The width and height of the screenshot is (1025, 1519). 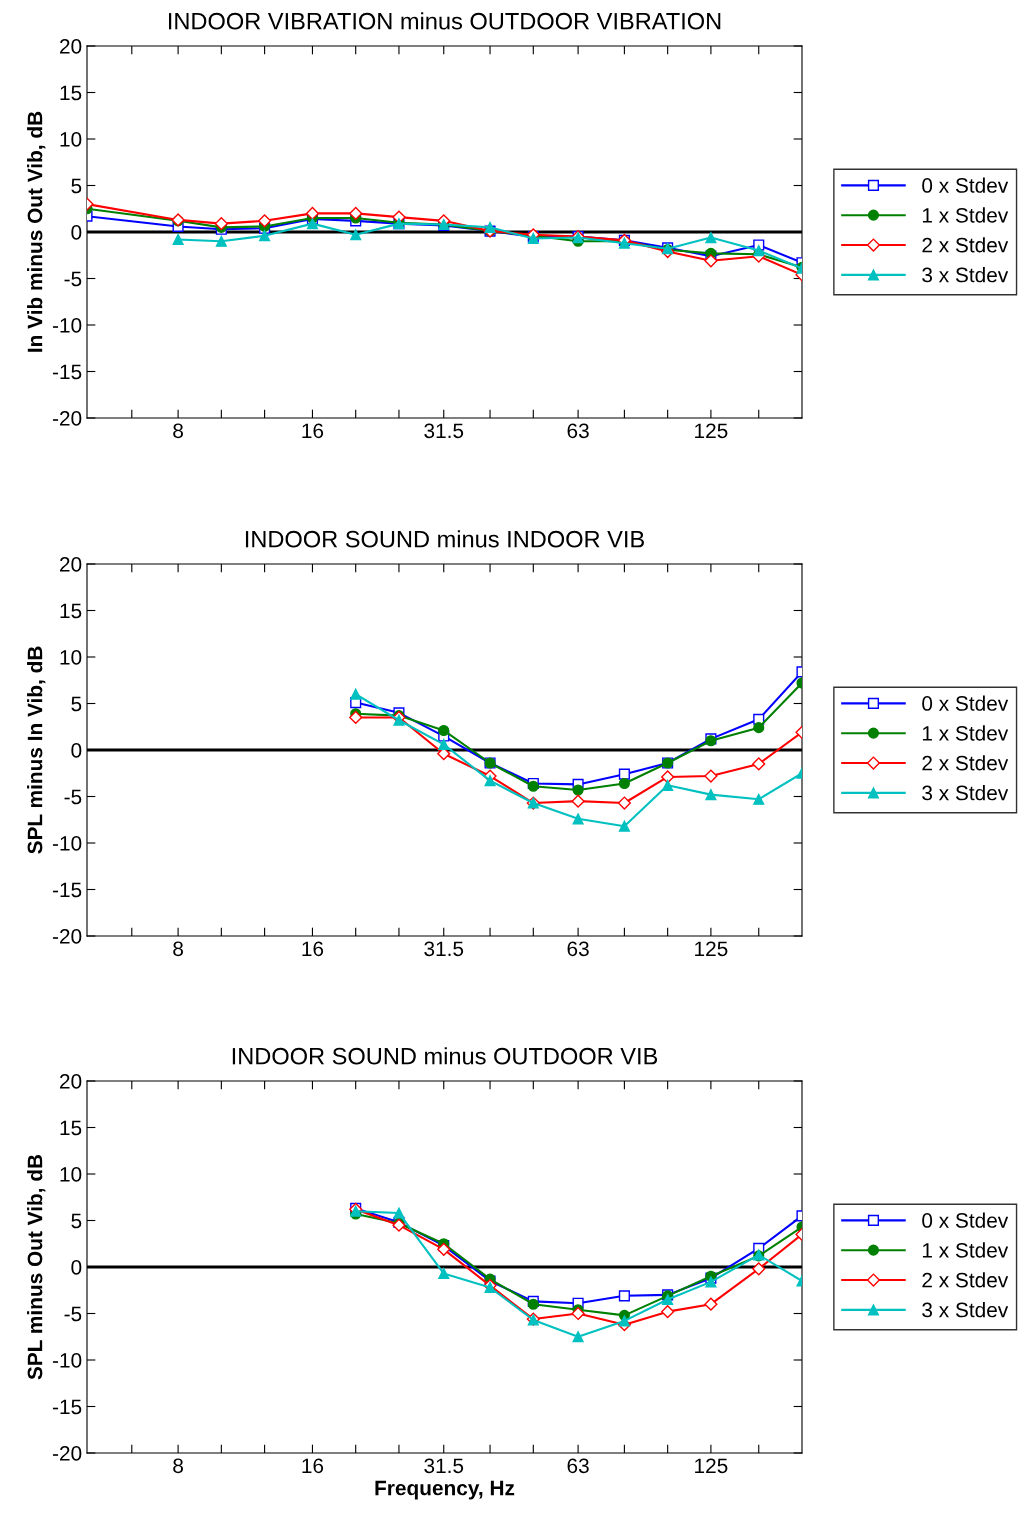 What do you see at coordinates (36, 750) in the screenshot?
I see `y-axis-title: SPL minus In Vib, dB` at bounding box center [36, 750].